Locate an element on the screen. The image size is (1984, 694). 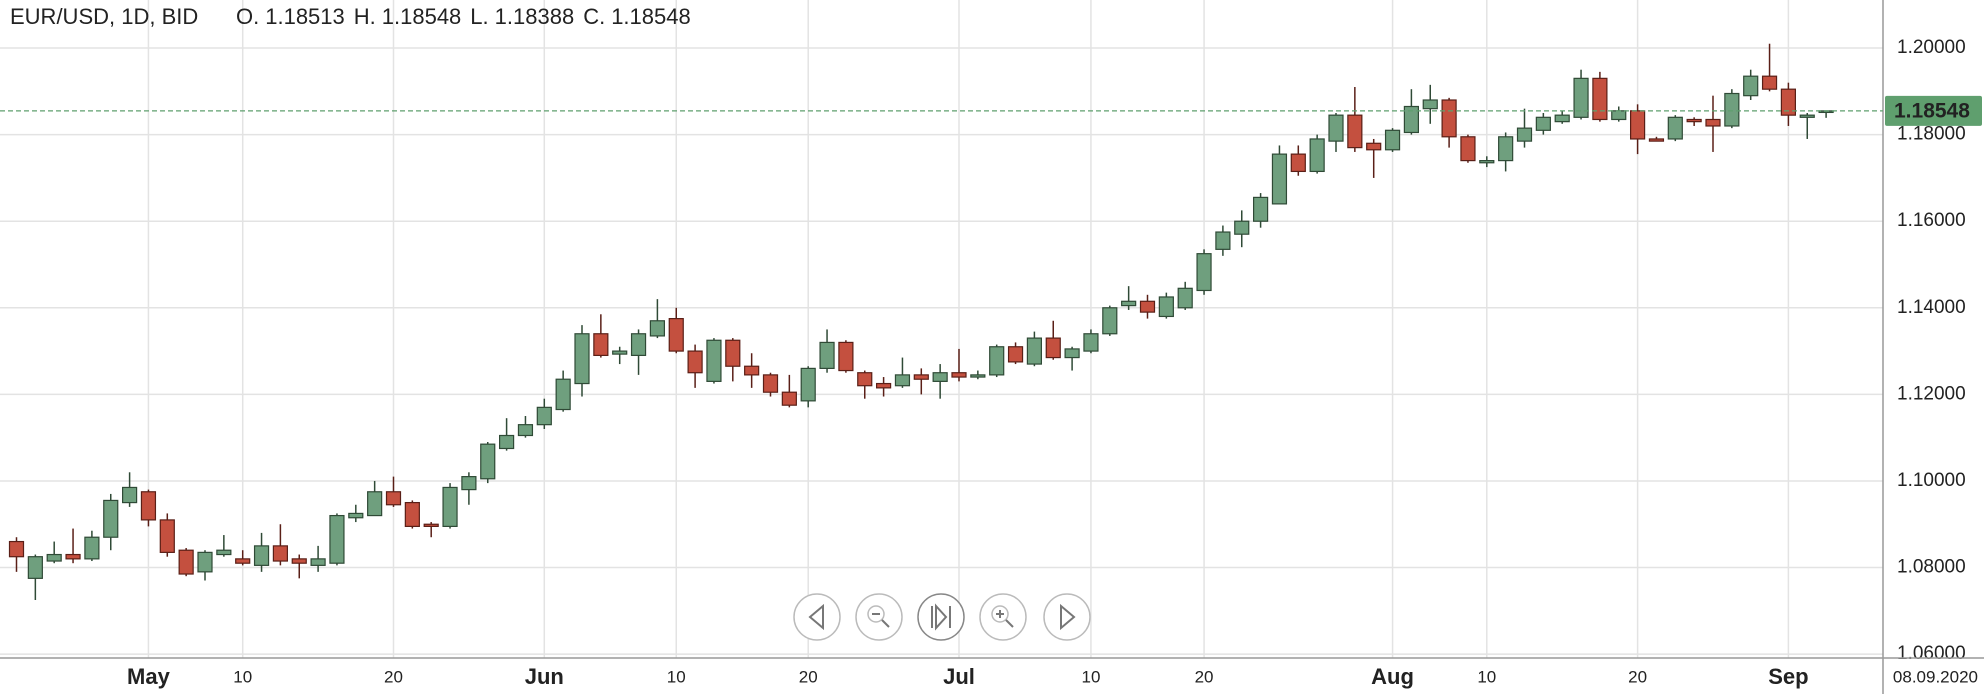
zoom-in-button is located at coordinates (1003, 617).